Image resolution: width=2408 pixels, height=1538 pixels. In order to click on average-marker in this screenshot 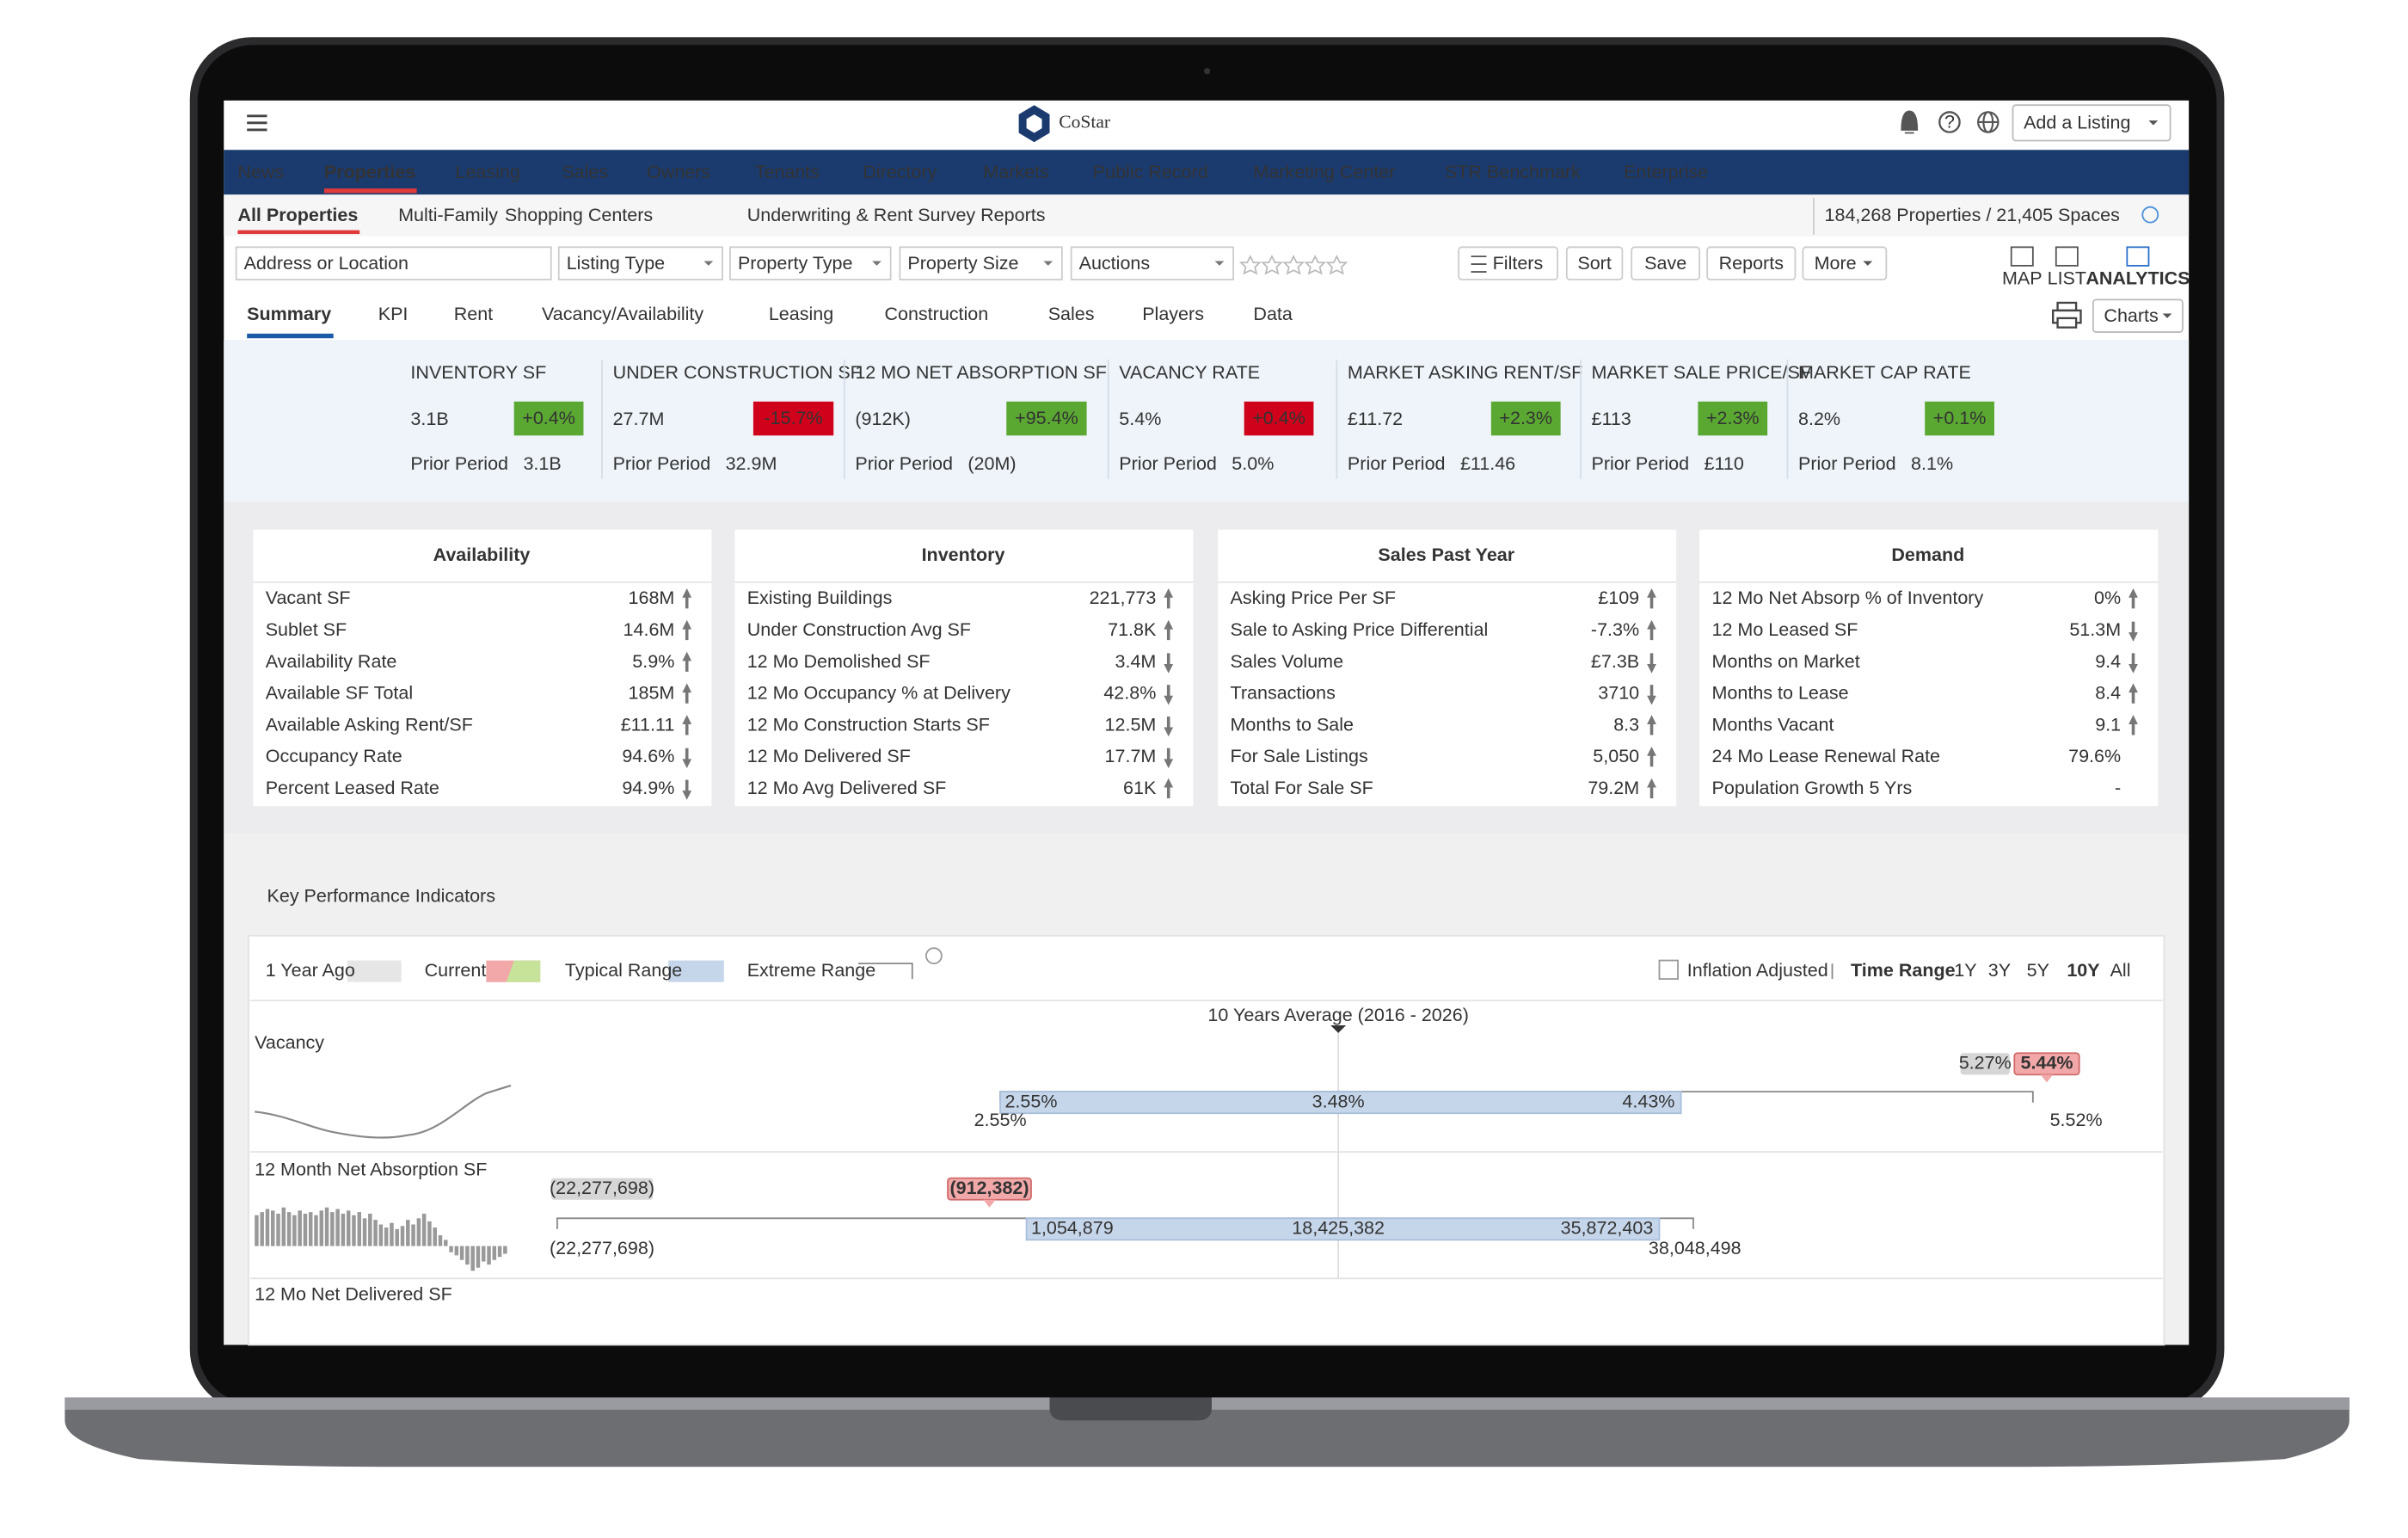, I will do `click(1338, 1028)`.